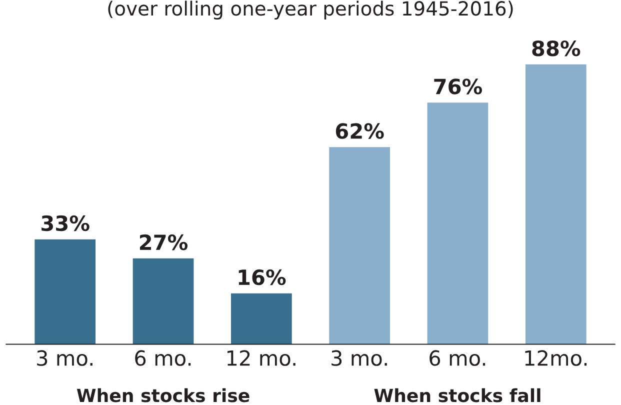  Describe the element at coordinates (556, 48) in the screenshot. I see `data-label: 88%` at that location.